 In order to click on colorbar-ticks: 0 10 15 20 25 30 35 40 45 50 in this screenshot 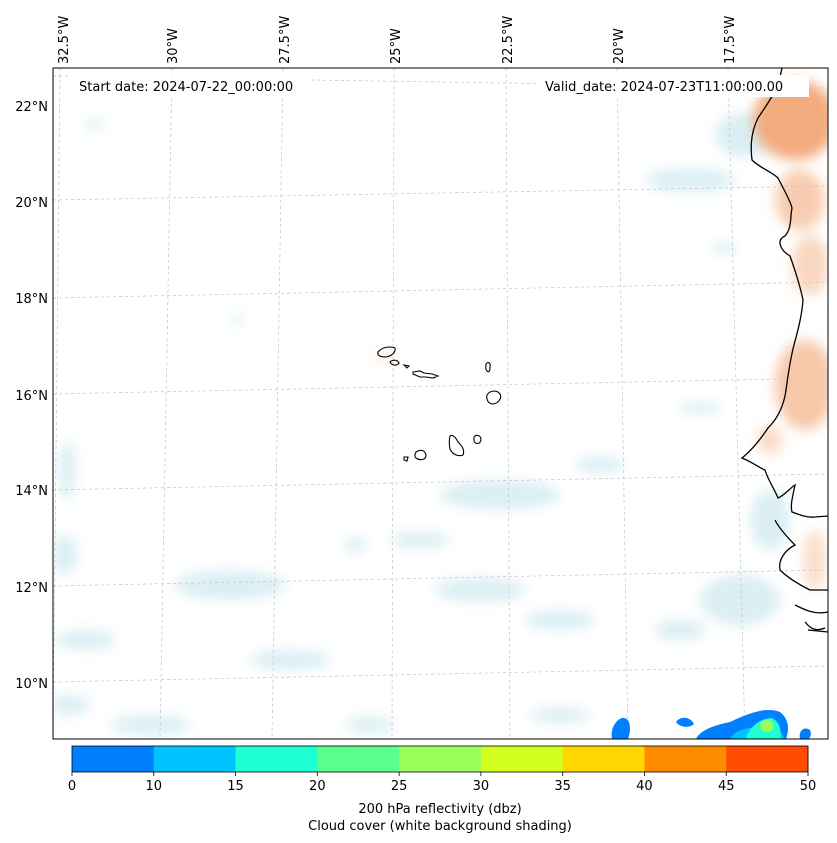, I will do `click(442, 783)`.